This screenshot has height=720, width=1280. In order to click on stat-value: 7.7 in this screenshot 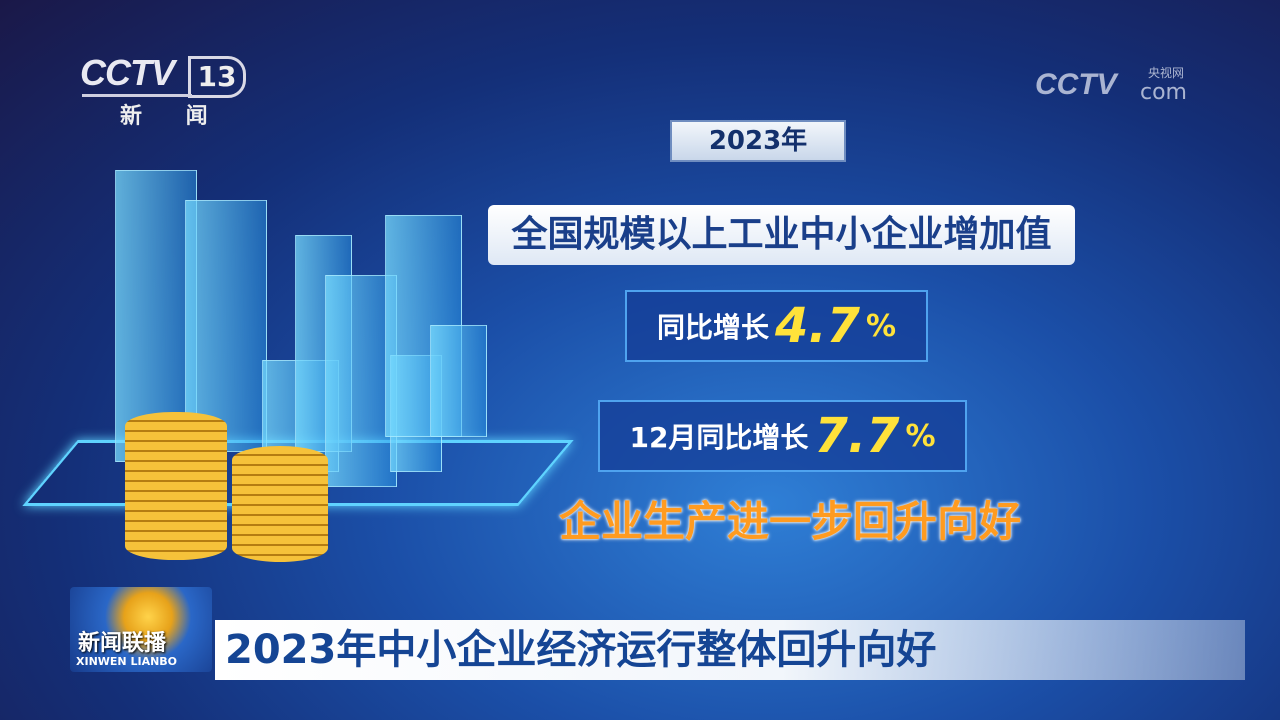, I will do `click(857, 436)`.